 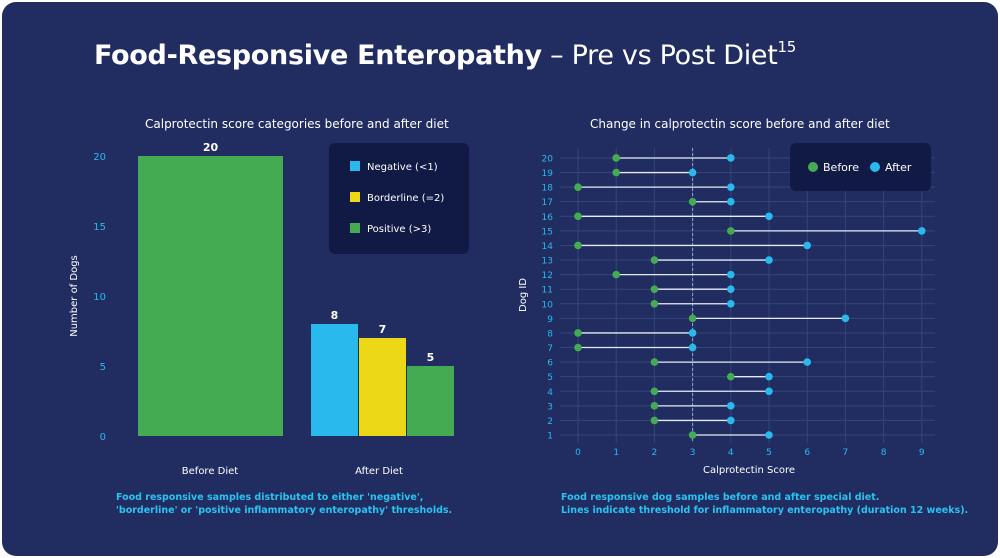 What do you see at coordinates (211, 147) in the screenshot?
I see `bar-value-label: 20` at bounding box center [211, 147].